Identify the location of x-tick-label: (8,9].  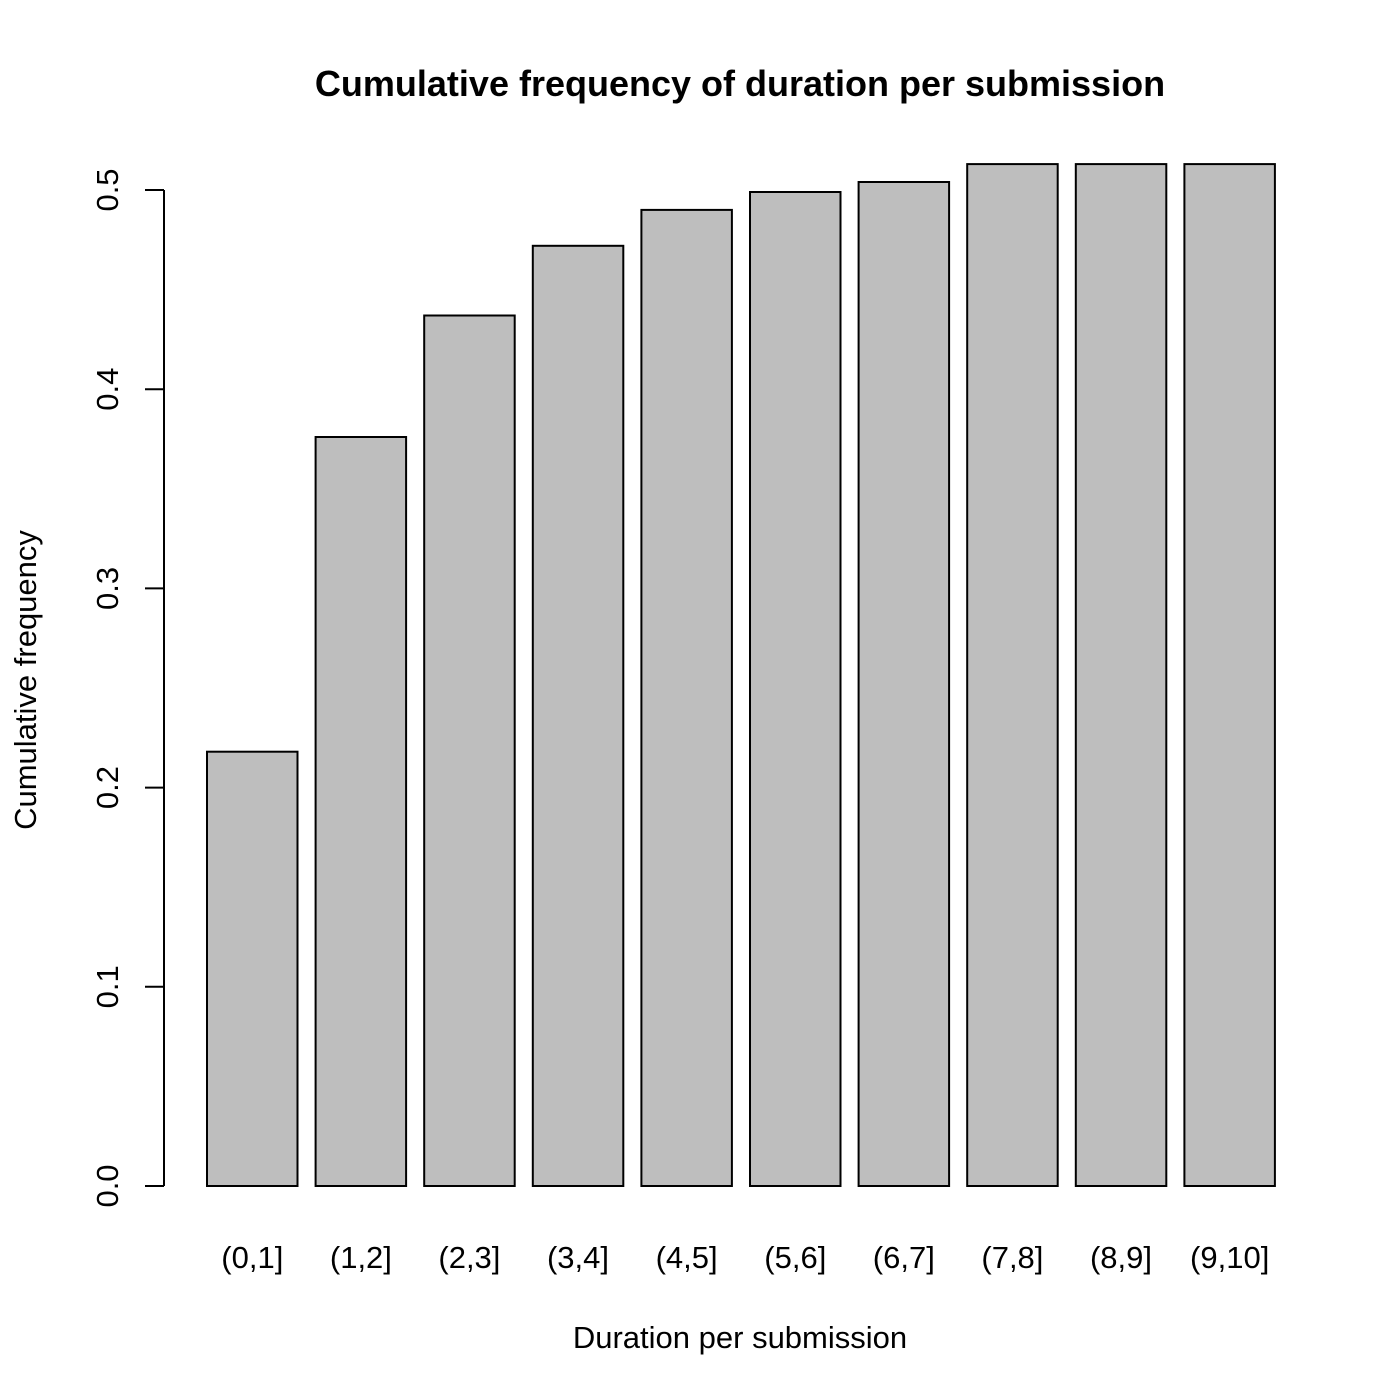
(1121, 1257).